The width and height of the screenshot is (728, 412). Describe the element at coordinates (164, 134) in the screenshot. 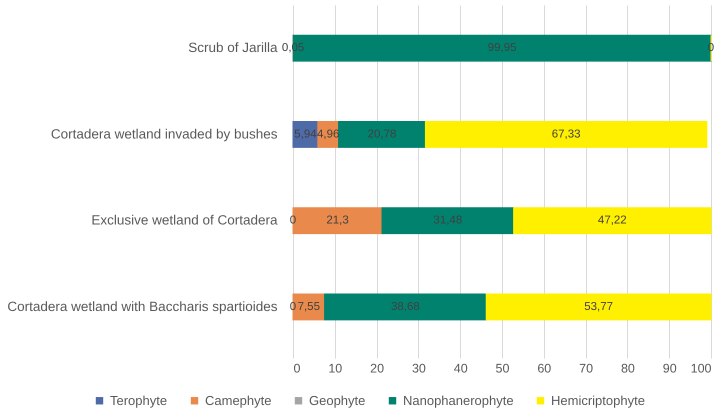

I see `y-tick-label: Cortadera wetland invaded by bushes` at that location.